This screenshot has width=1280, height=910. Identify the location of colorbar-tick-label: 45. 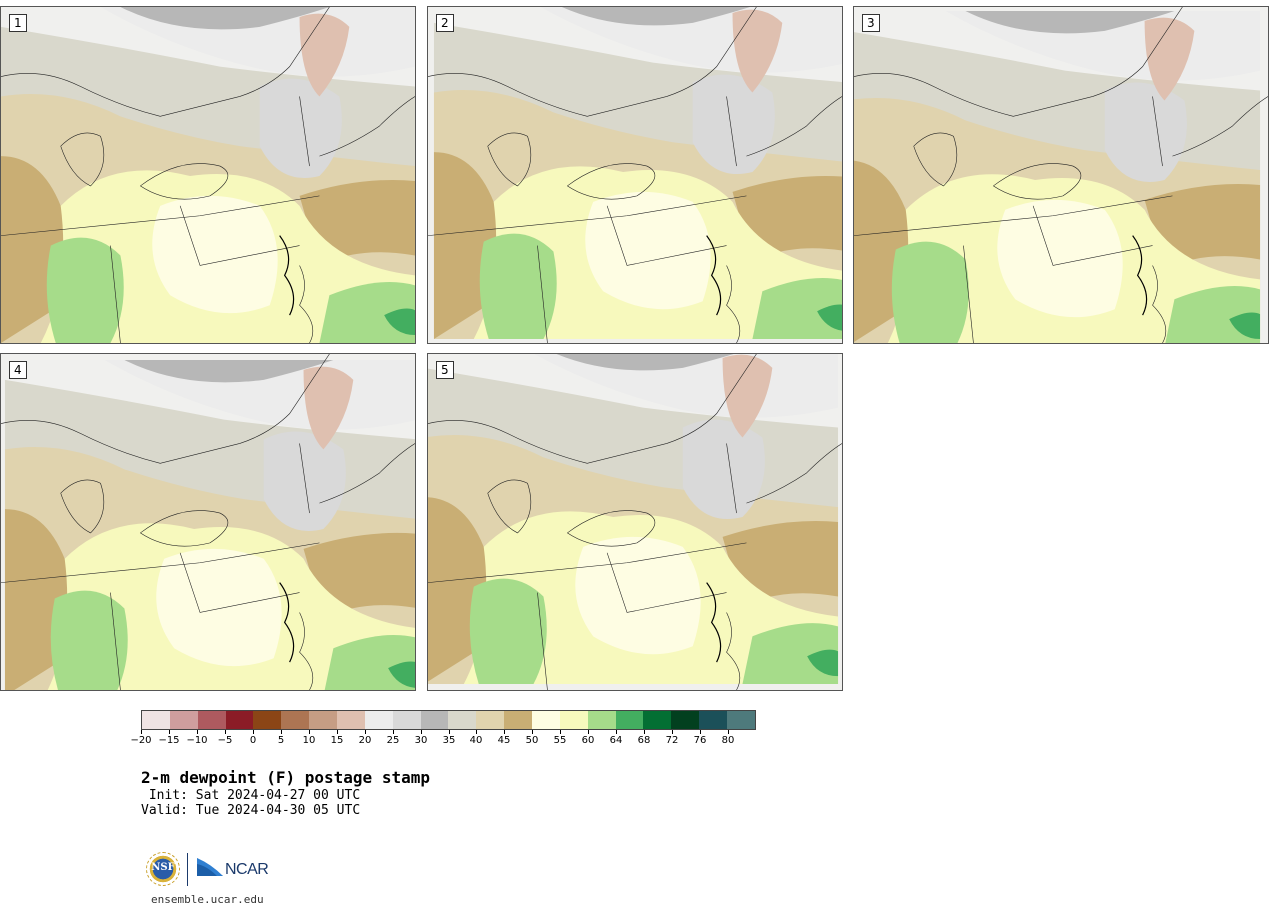
(504, 740).